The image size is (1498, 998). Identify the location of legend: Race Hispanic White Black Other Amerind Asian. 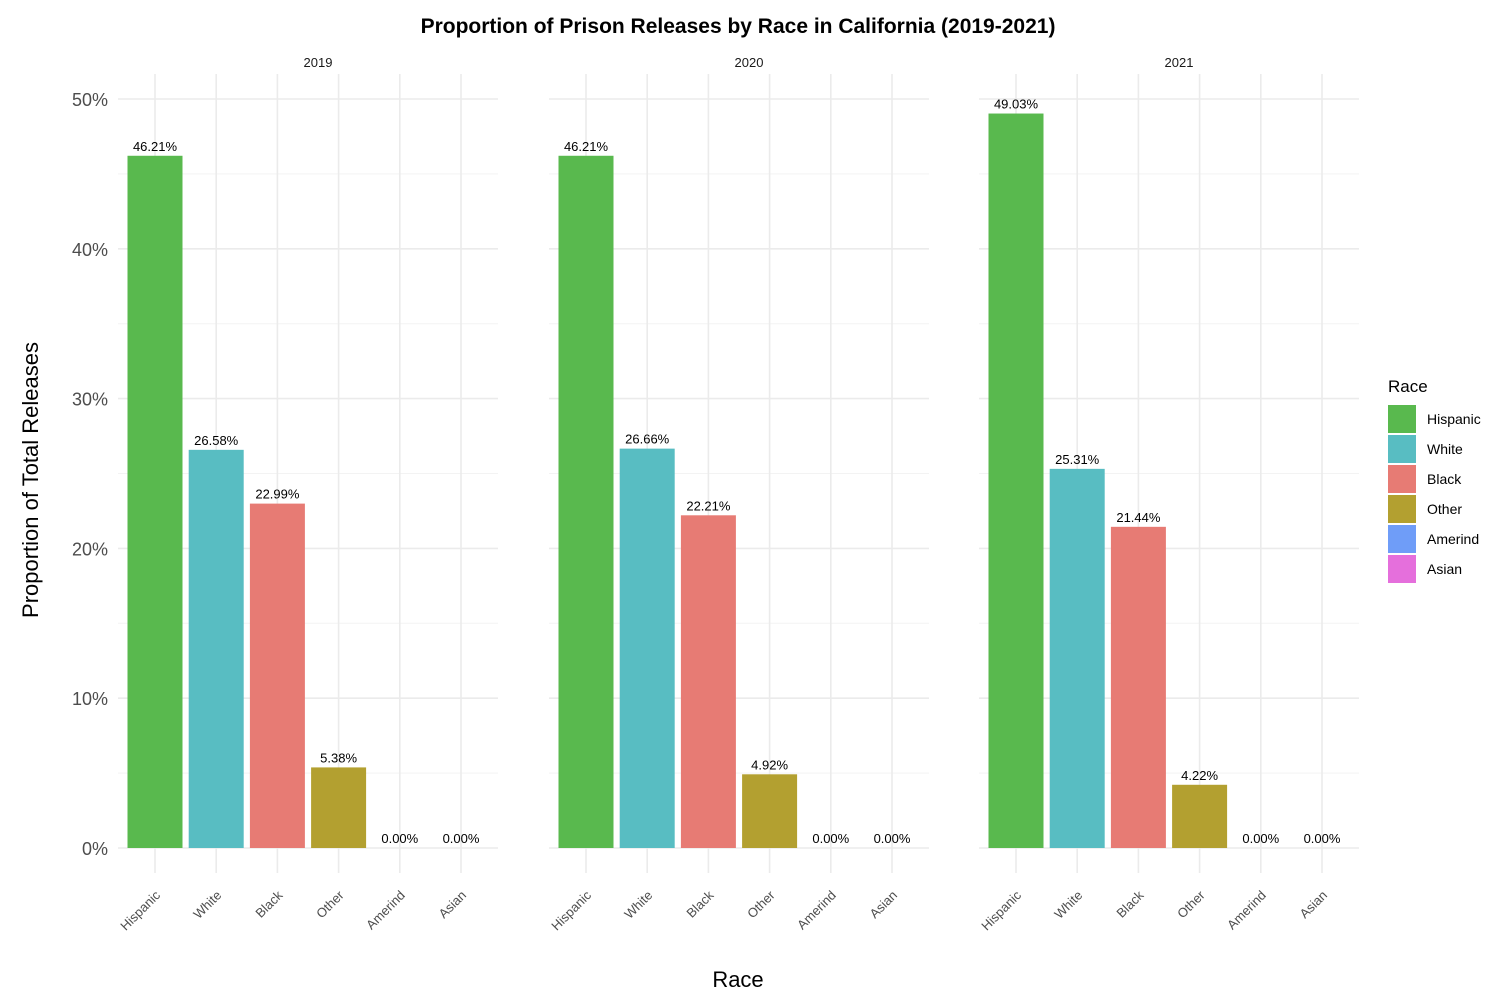
(1434, 480).